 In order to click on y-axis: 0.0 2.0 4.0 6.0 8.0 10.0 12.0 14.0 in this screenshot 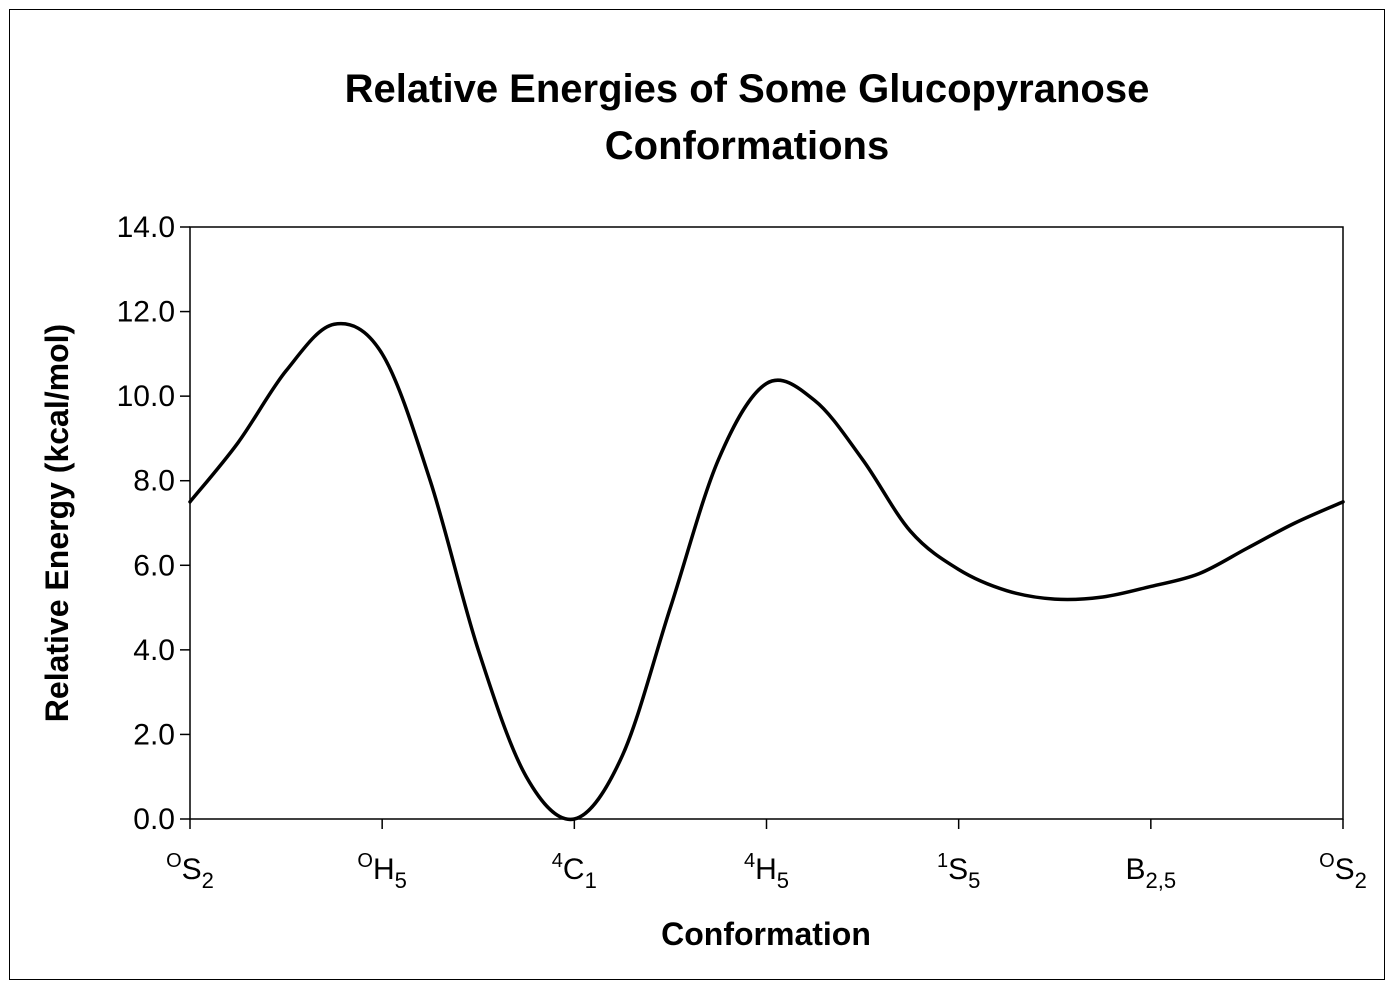, I will do `click(153, 523)`.